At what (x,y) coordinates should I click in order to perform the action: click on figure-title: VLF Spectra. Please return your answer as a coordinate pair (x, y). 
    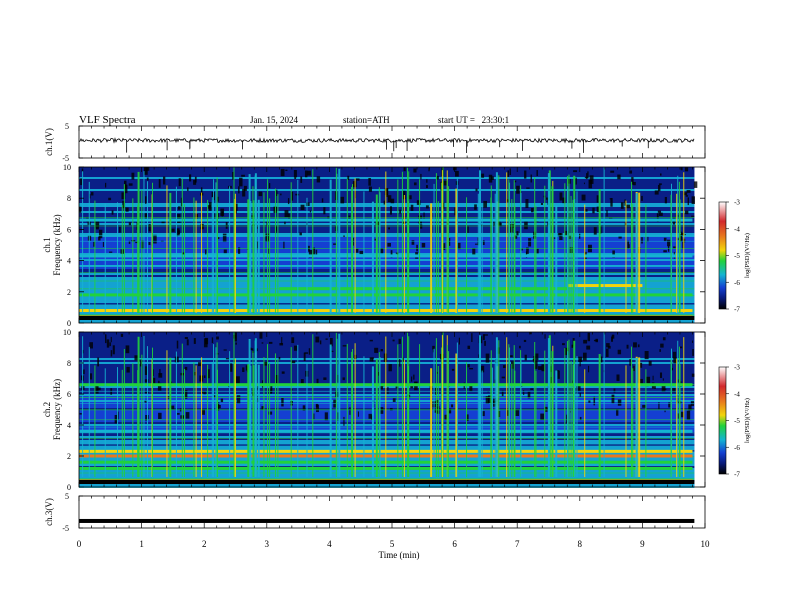
    Looking at the image, I should click on (107, 120).